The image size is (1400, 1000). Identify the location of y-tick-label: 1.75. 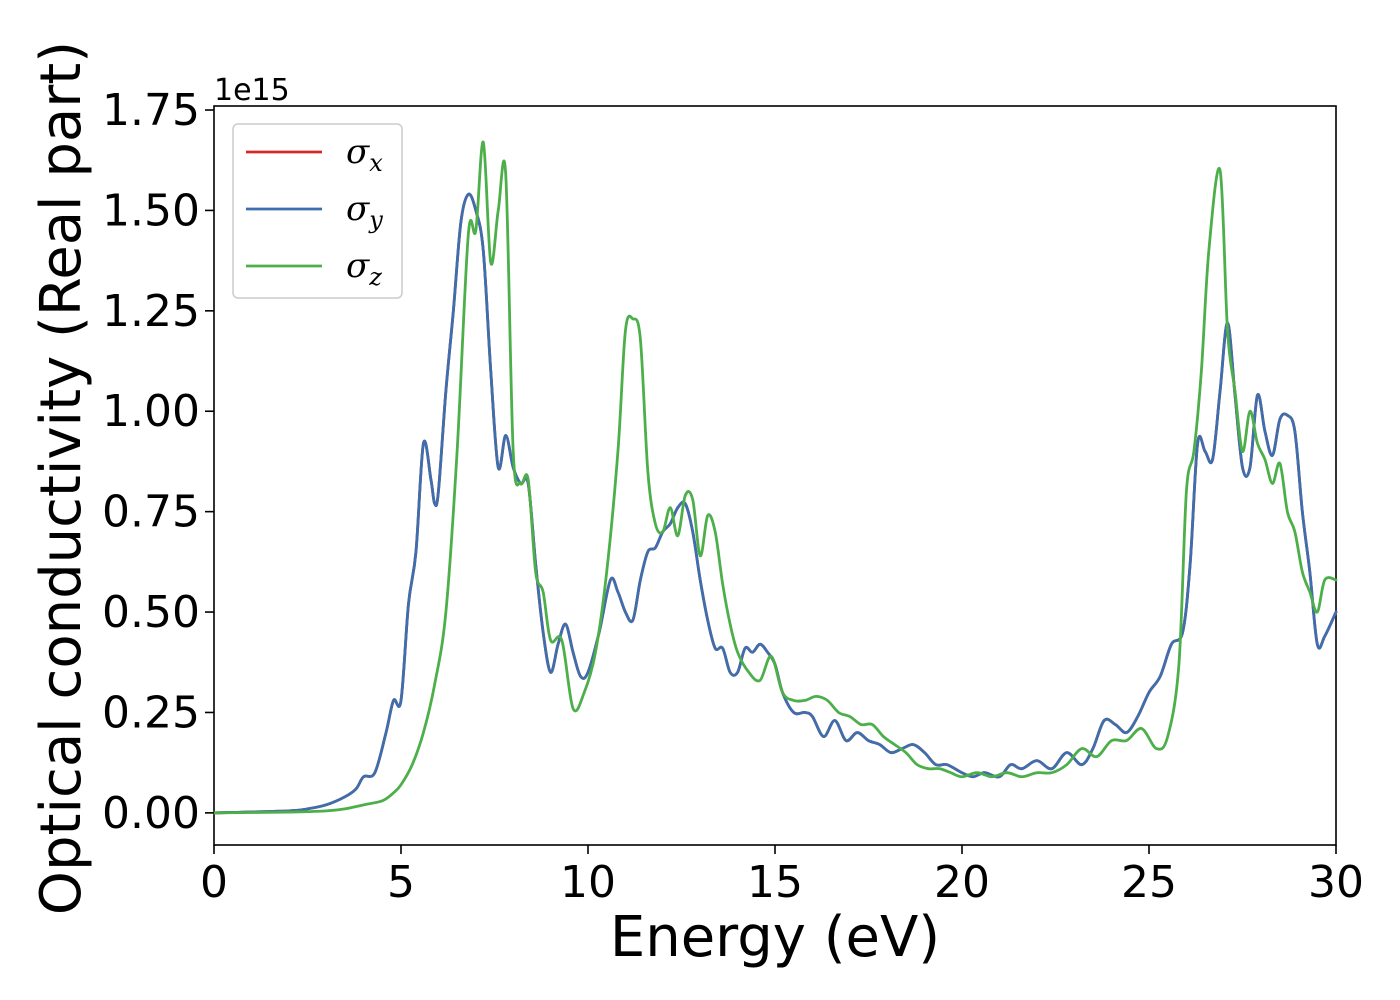
(151, 110).